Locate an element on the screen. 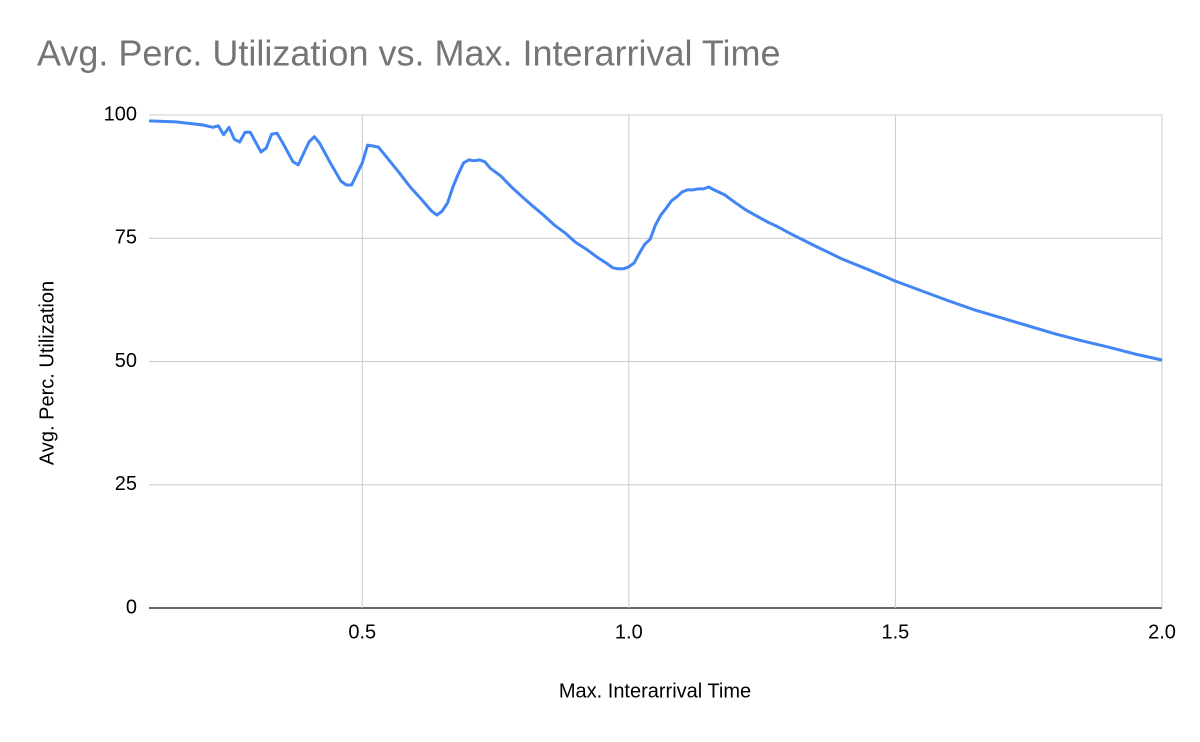 This screenshot has height=742, width=1200. y-tick-label: 100 is located at coordinates (120, 114).